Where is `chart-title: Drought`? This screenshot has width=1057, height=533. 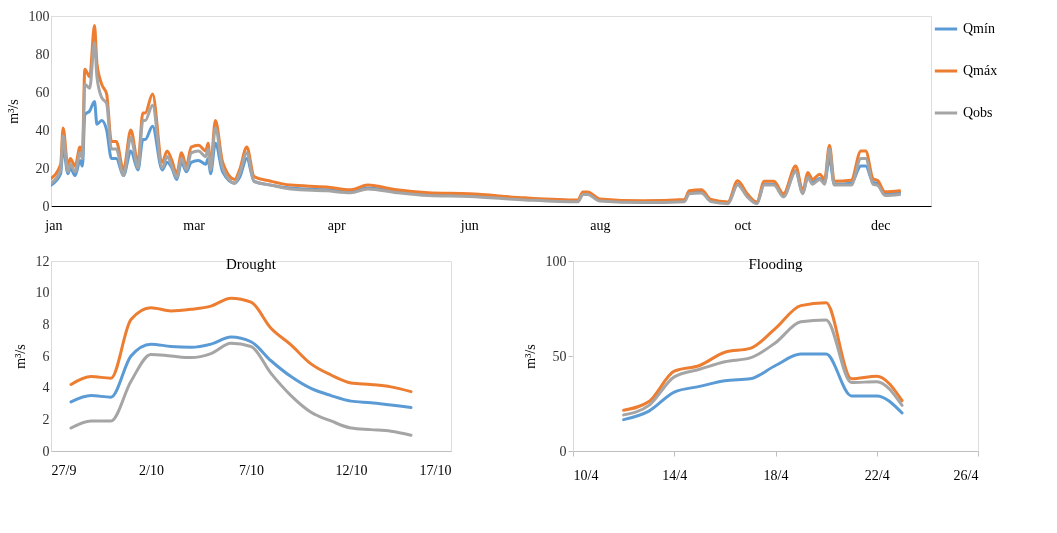
chart-title: Drought is located at coordinates (251, 264).